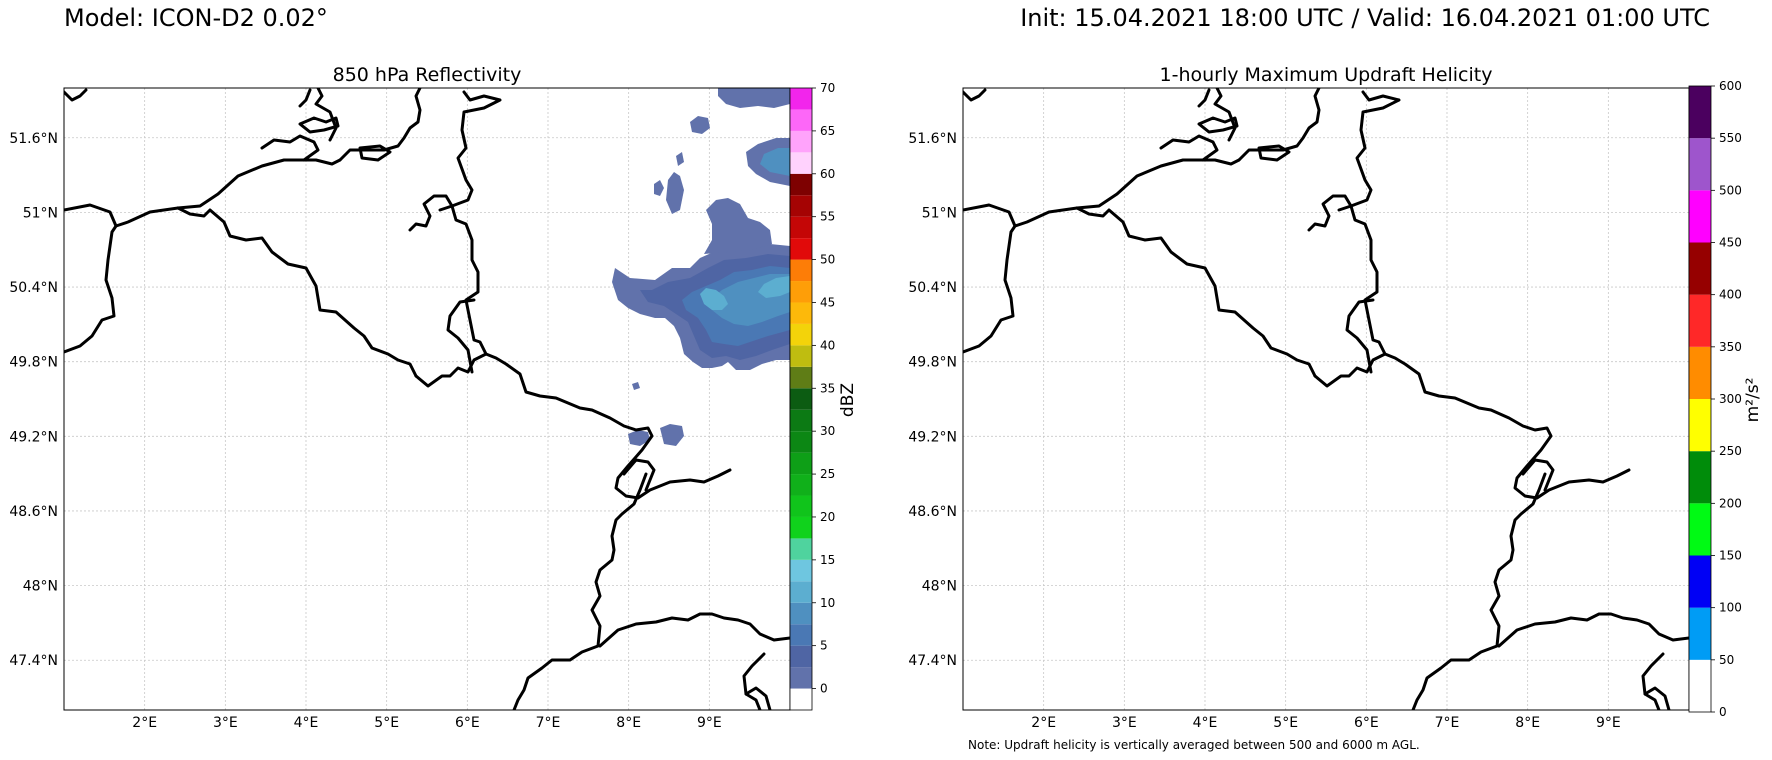  I want to click on colorbar-tick-label: 250, so click(1730, 451).